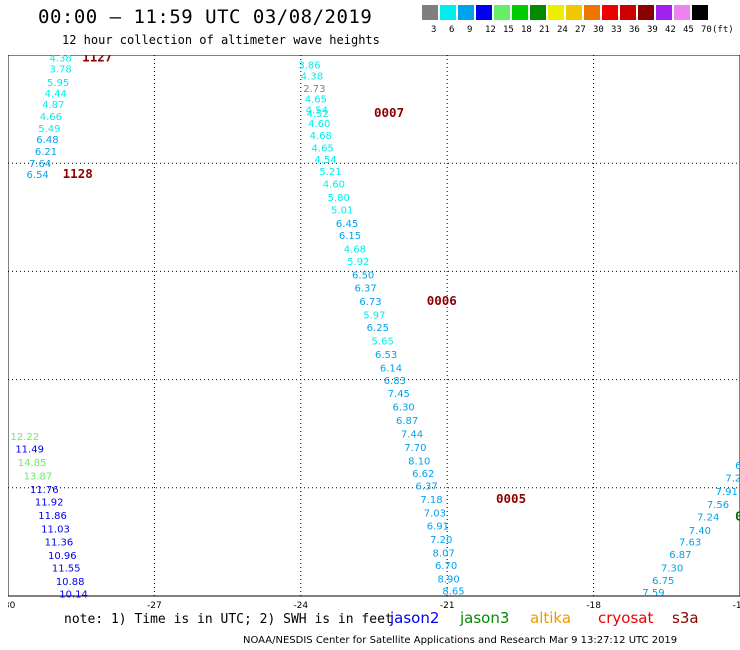 The image size is (740, 650). What do you see at coordinates (653, 593) in the screenshot?
I see `wave-height-label: 7.59` at bounding box center [653, 593].